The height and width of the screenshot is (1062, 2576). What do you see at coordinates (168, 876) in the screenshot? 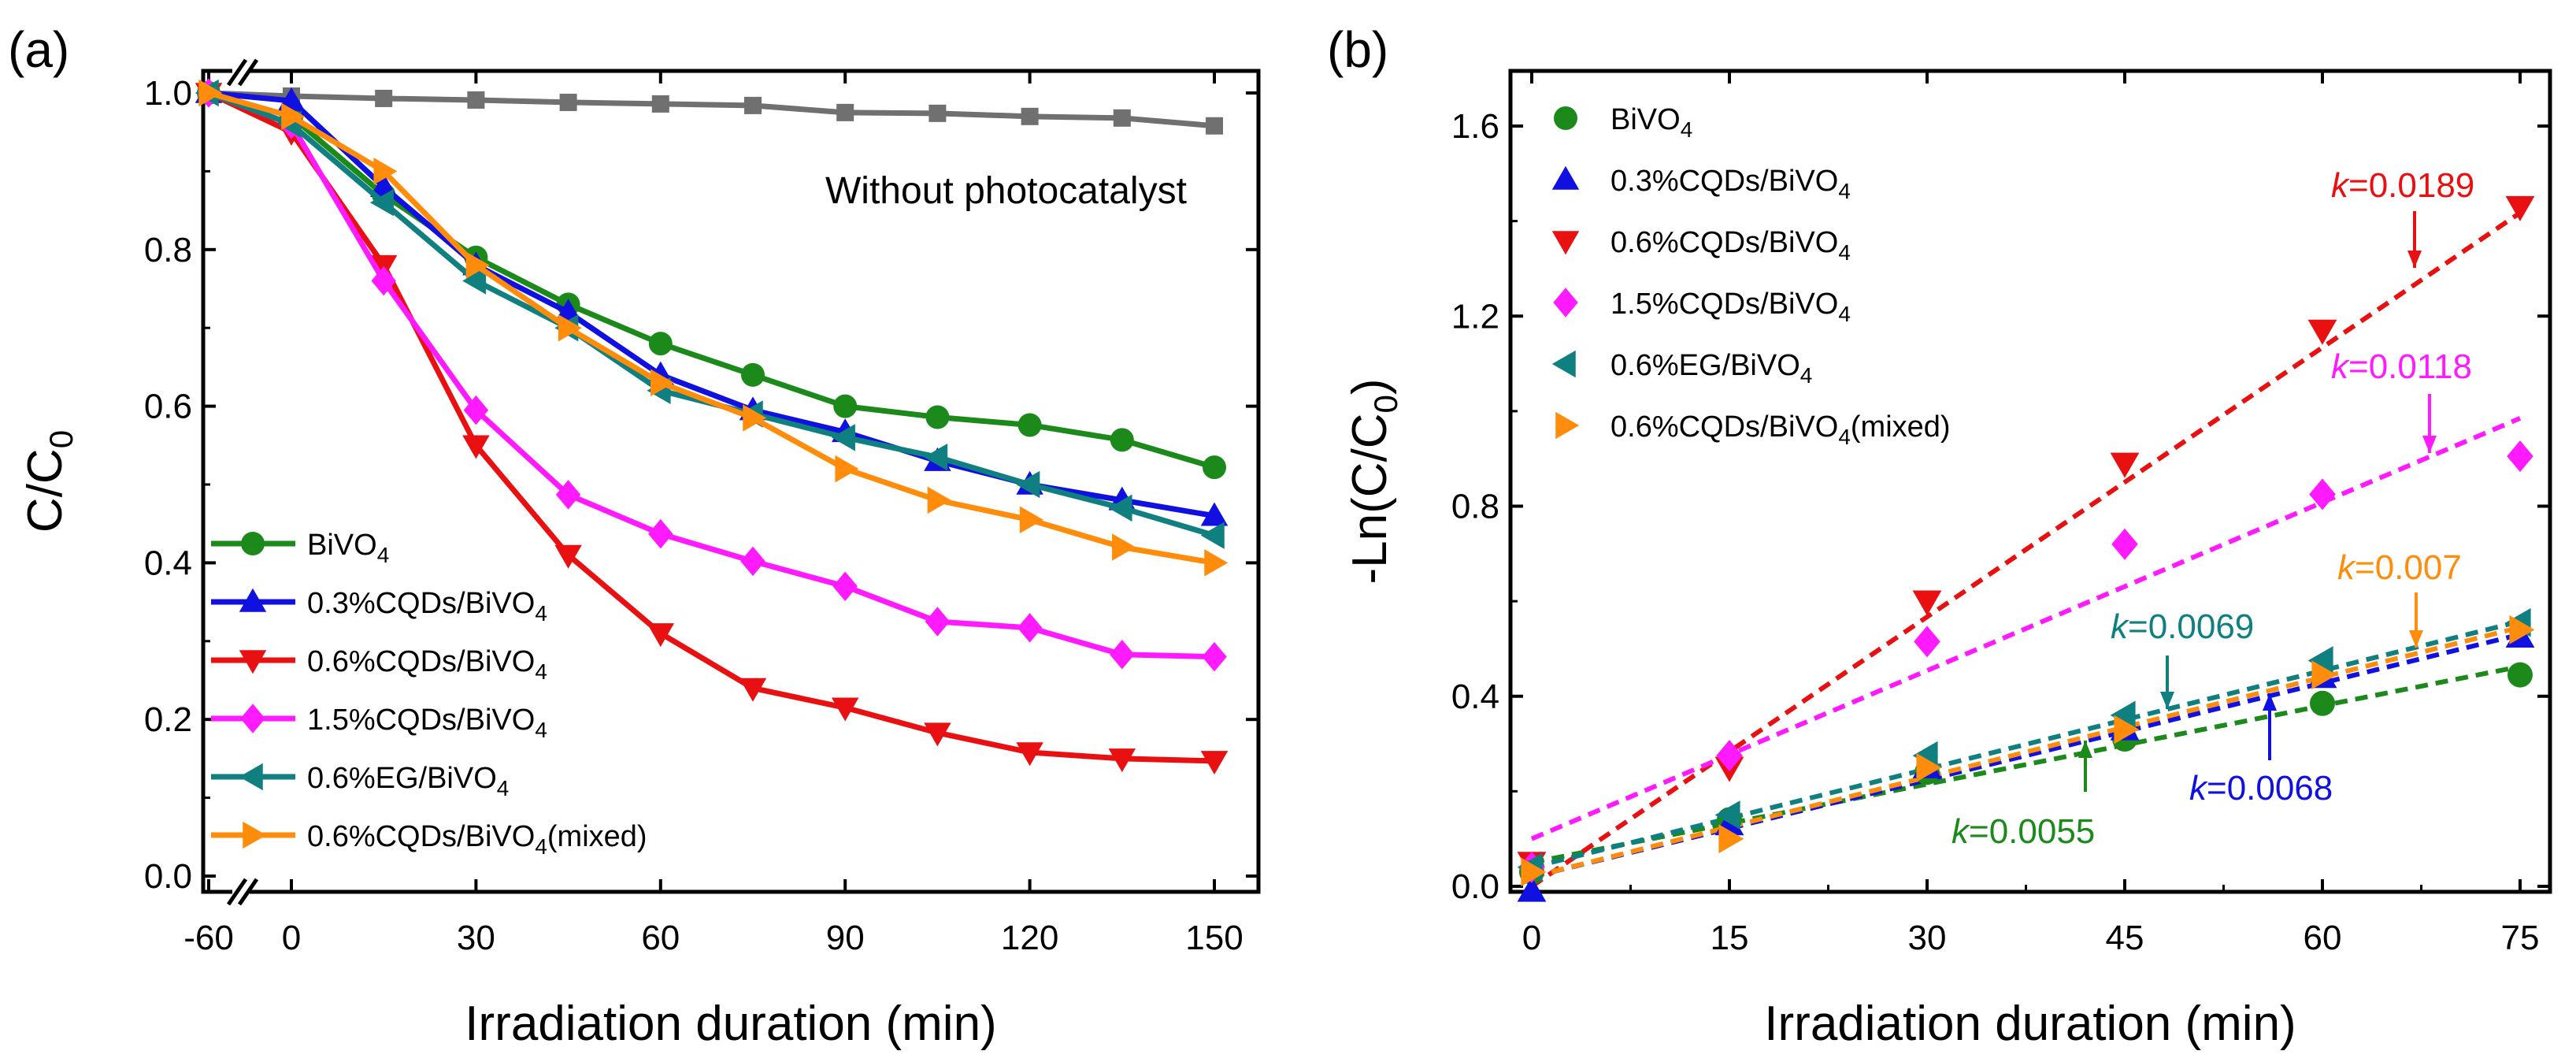
I see `y-tick-label: 0.0` at bounding box center [168, 876].